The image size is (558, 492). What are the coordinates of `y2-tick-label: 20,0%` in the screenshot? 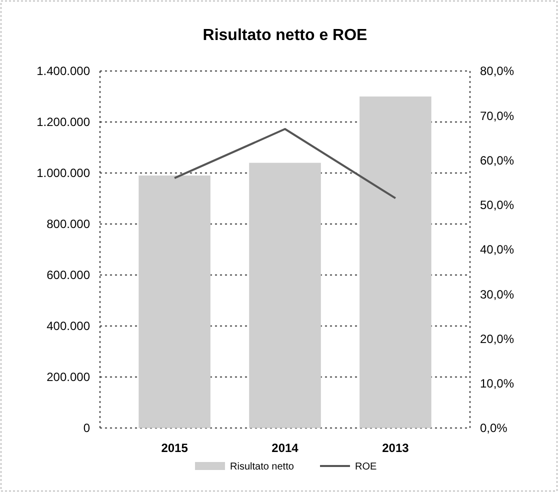 It's located at (497, 339).